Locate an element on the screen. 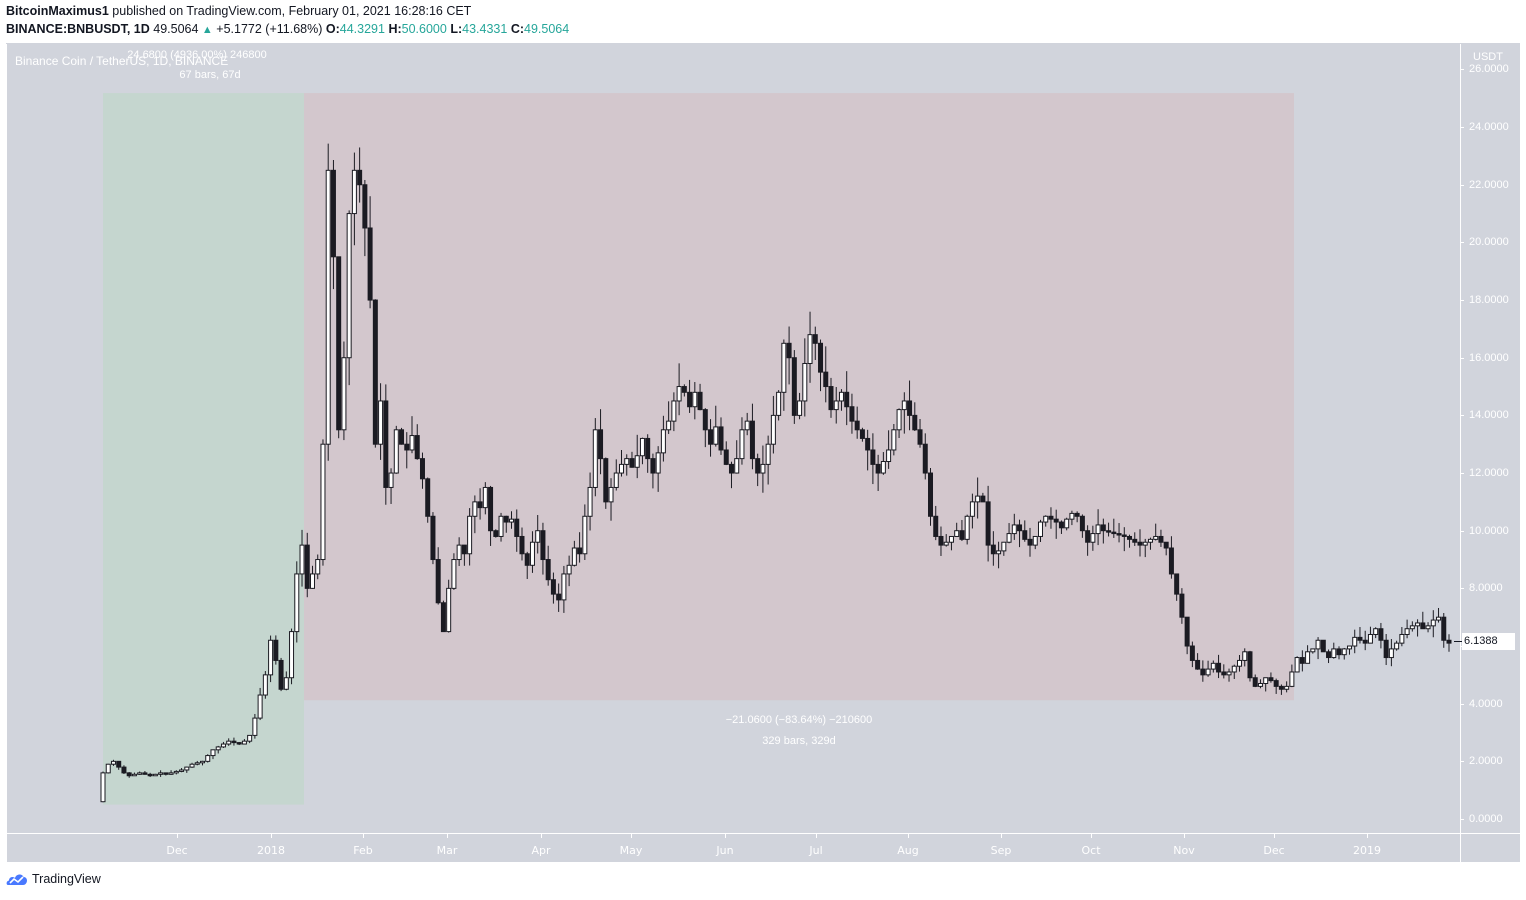  tradingview-cloud-icon is located at coordinates (17, 879).